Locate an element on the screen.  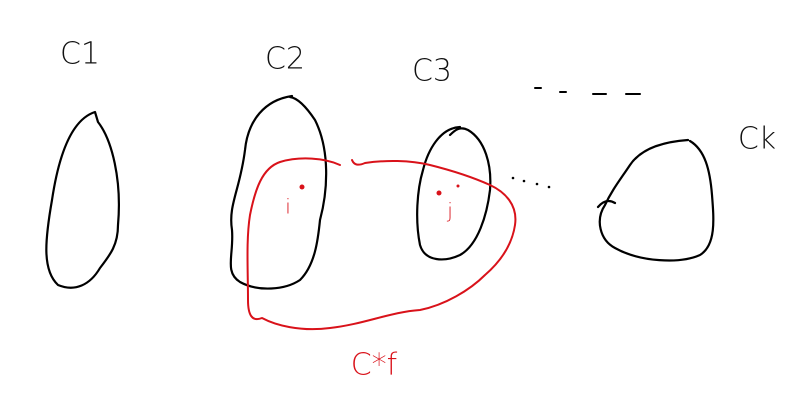
cluster-ck-shape is located at coordinates (655, 200).